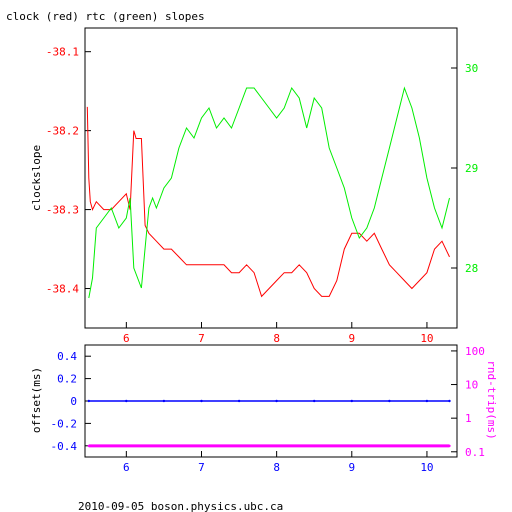 The image size is (512, 512). What do you see at coordinates (491, 399) in the screenshot?
I see `bottom-right-y-axis-label: rnd-trip(ms)` at bounding box center [491, 399].